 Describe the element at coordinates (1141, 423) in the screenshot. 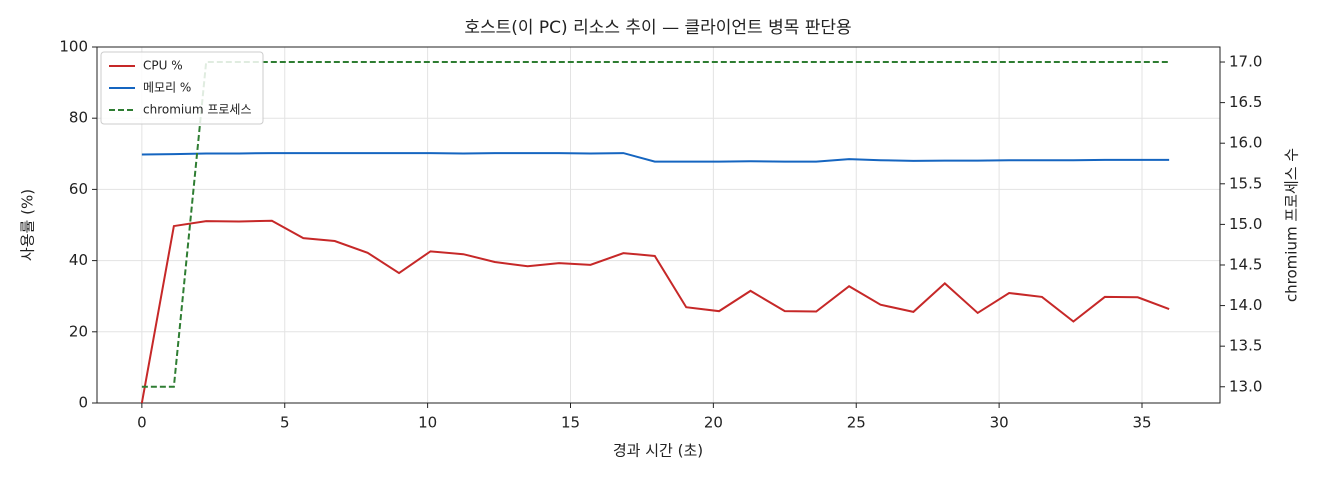

I see `x-tick-label: 35` at that location.